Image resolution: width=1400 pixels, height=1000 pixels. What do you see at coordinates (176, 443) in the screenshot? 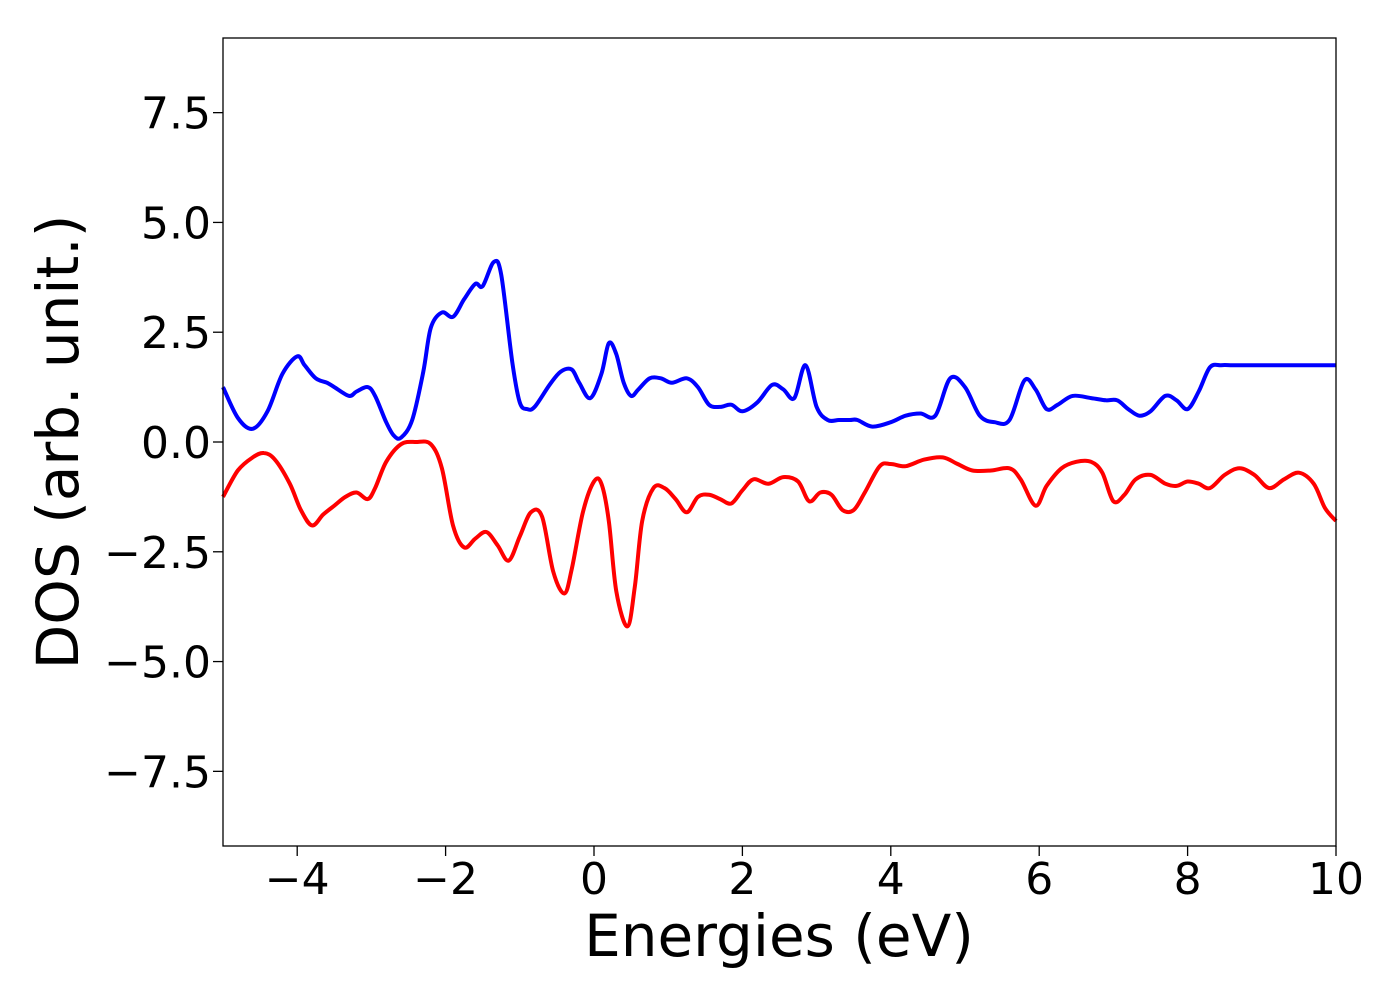
I see `y-tick-label: 0.0` at bounding box center [176, 443].